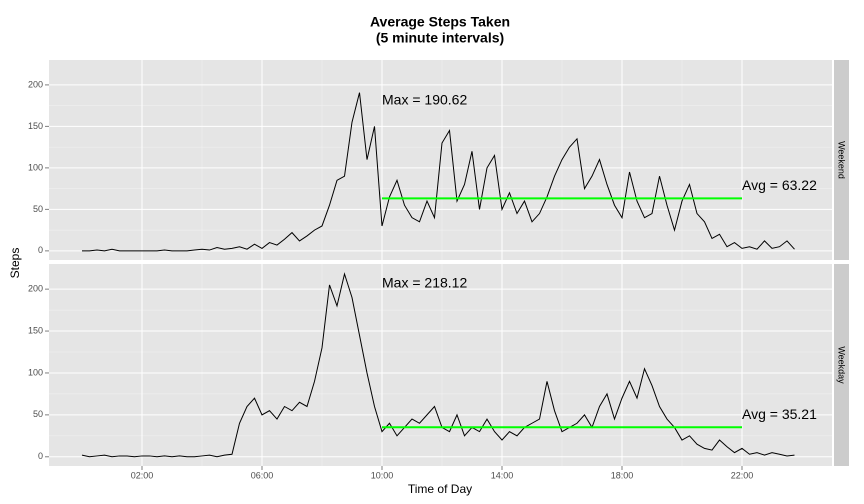  I want to click on max-label: Max = 190.62, so click(424, 99).